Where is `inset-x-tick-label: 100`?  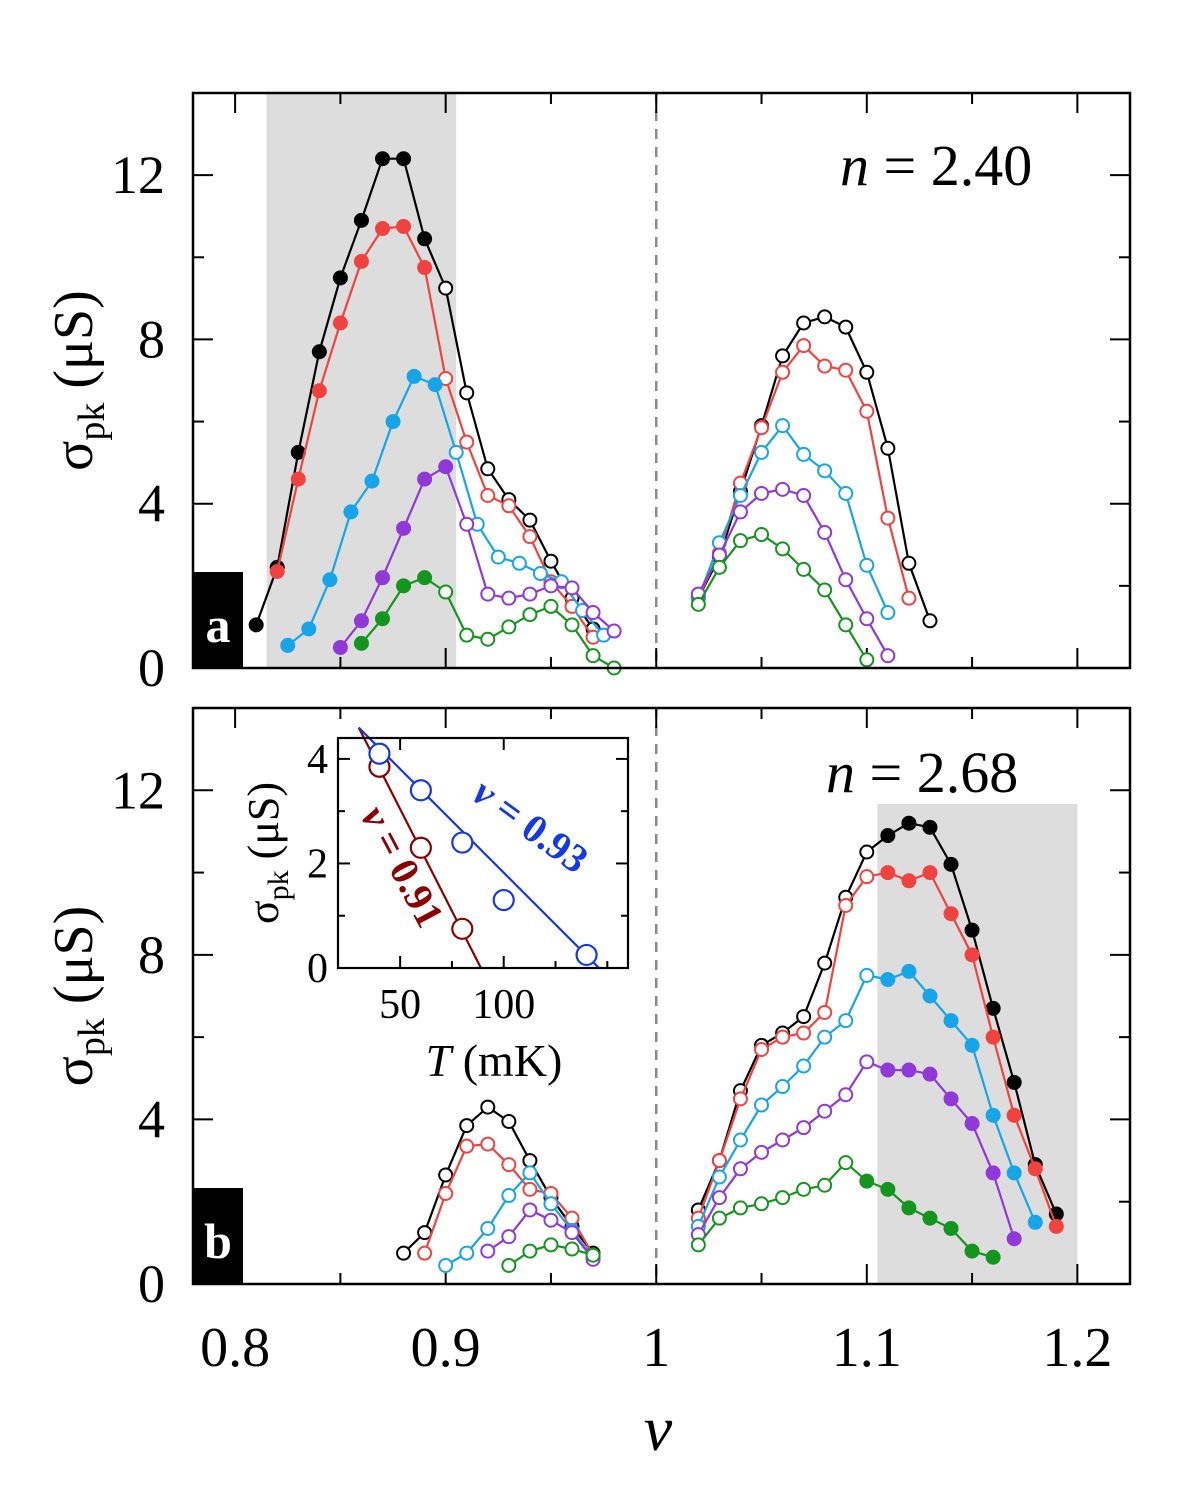
inset-x-tick-label: 100 is located at coordinates (503, 1005).